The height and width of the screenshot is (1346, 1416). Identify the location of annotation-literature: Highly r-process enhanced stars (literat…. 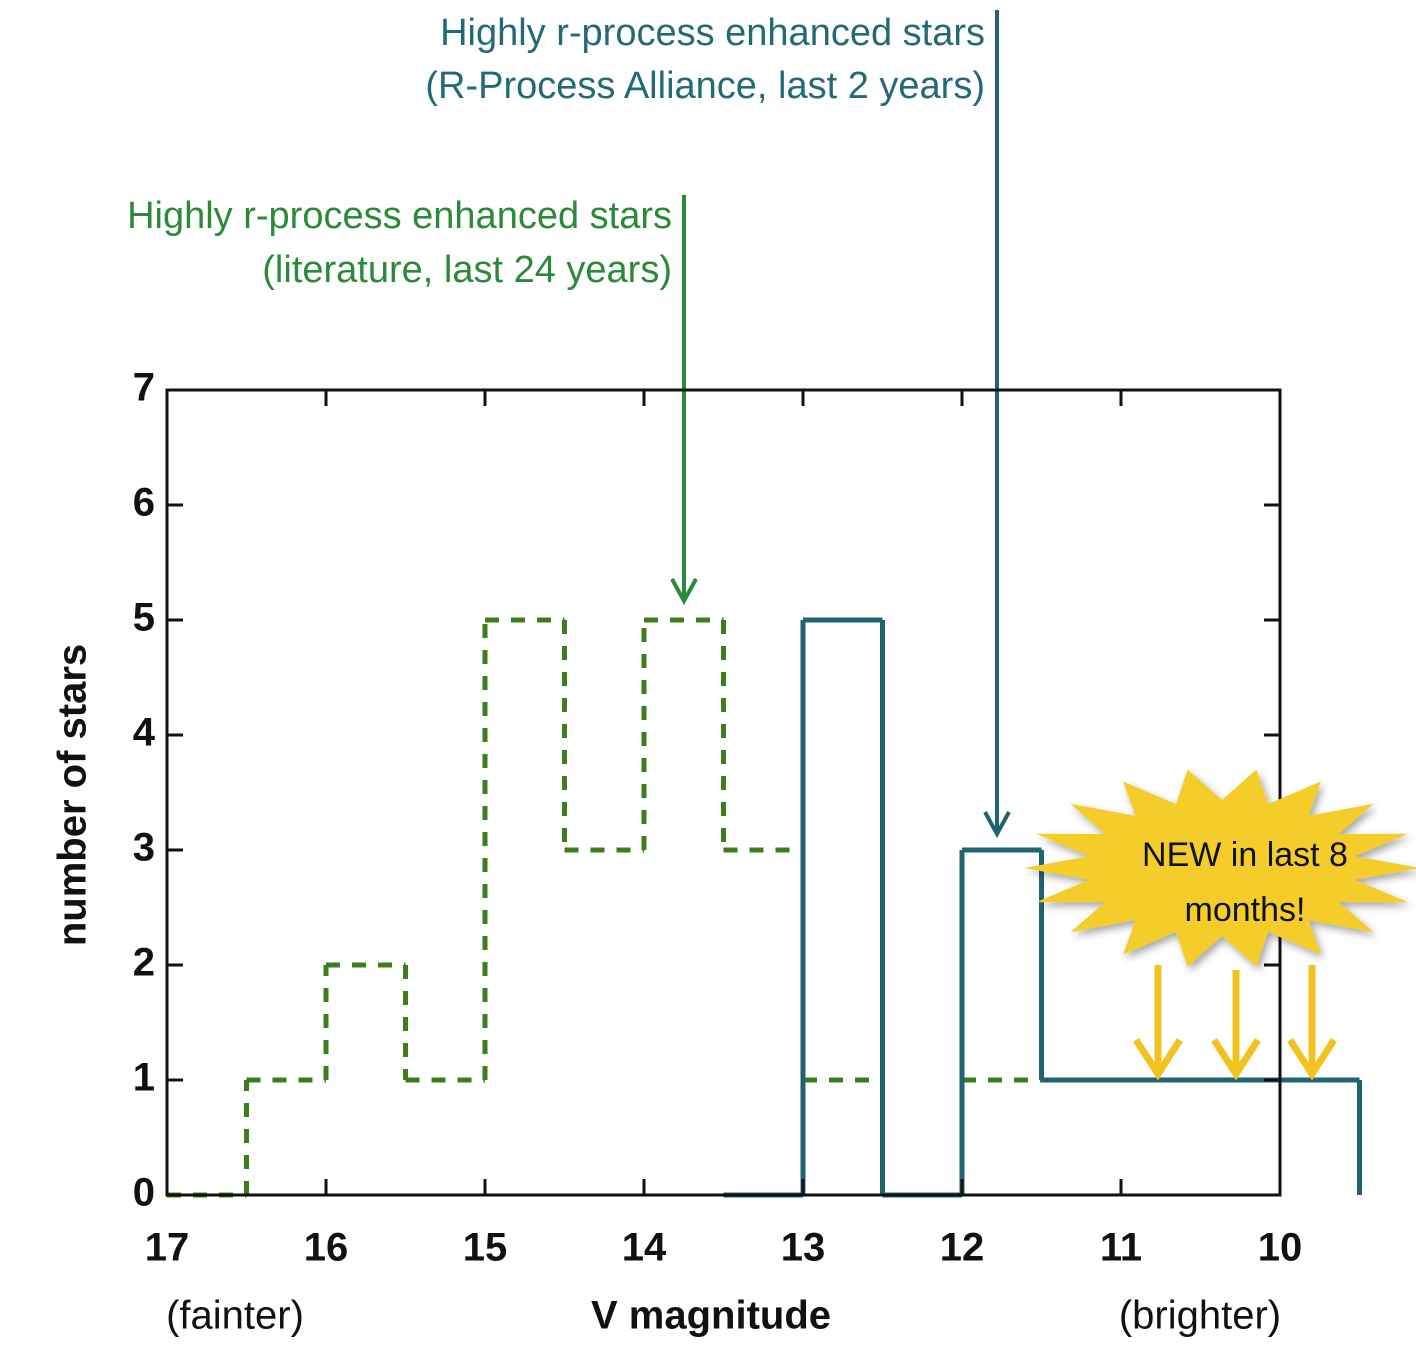
(399, 243).